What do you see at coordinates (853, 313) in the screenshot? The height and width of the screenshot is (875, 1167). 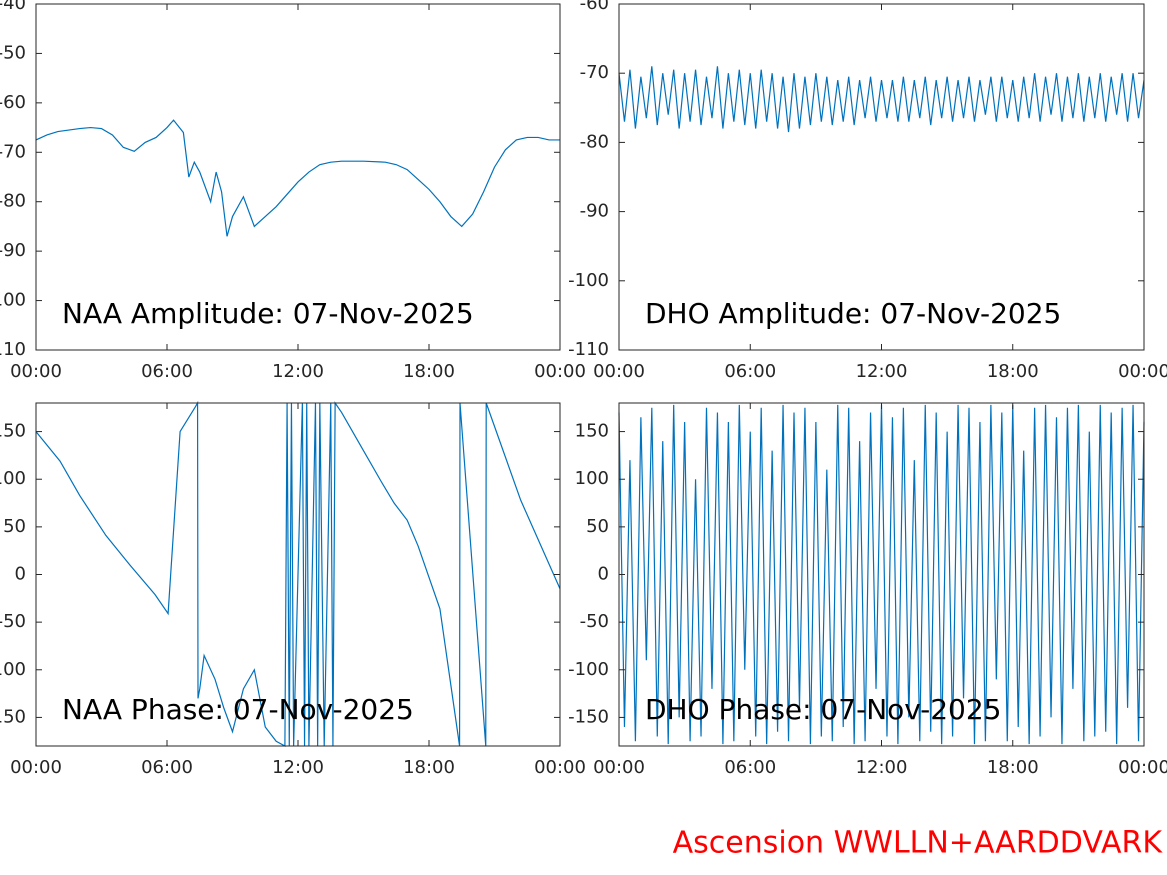 I see `annotation: DHO Amplitude: 07-Nov-2025` at bounding box center [853, 313].